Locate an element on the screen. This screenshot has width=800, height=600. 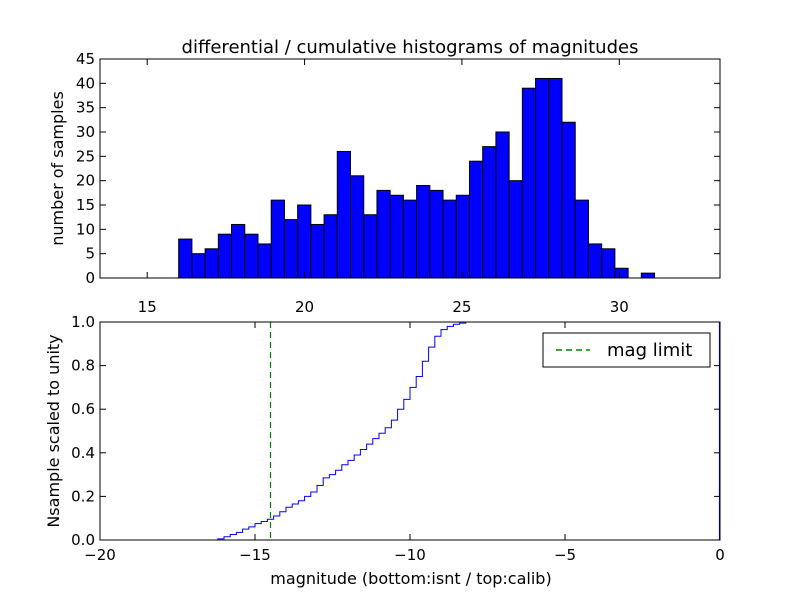
histogram-xtick-label: 15 is located at coordinates (147, 307).